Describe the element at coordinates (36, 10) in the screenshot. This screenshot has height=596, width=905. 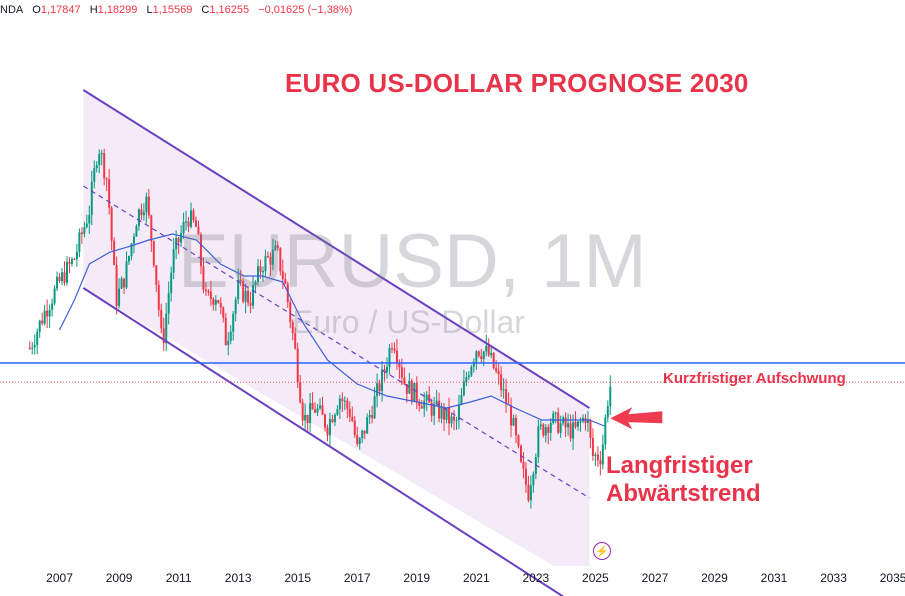
I see `open-label: O` at that location.